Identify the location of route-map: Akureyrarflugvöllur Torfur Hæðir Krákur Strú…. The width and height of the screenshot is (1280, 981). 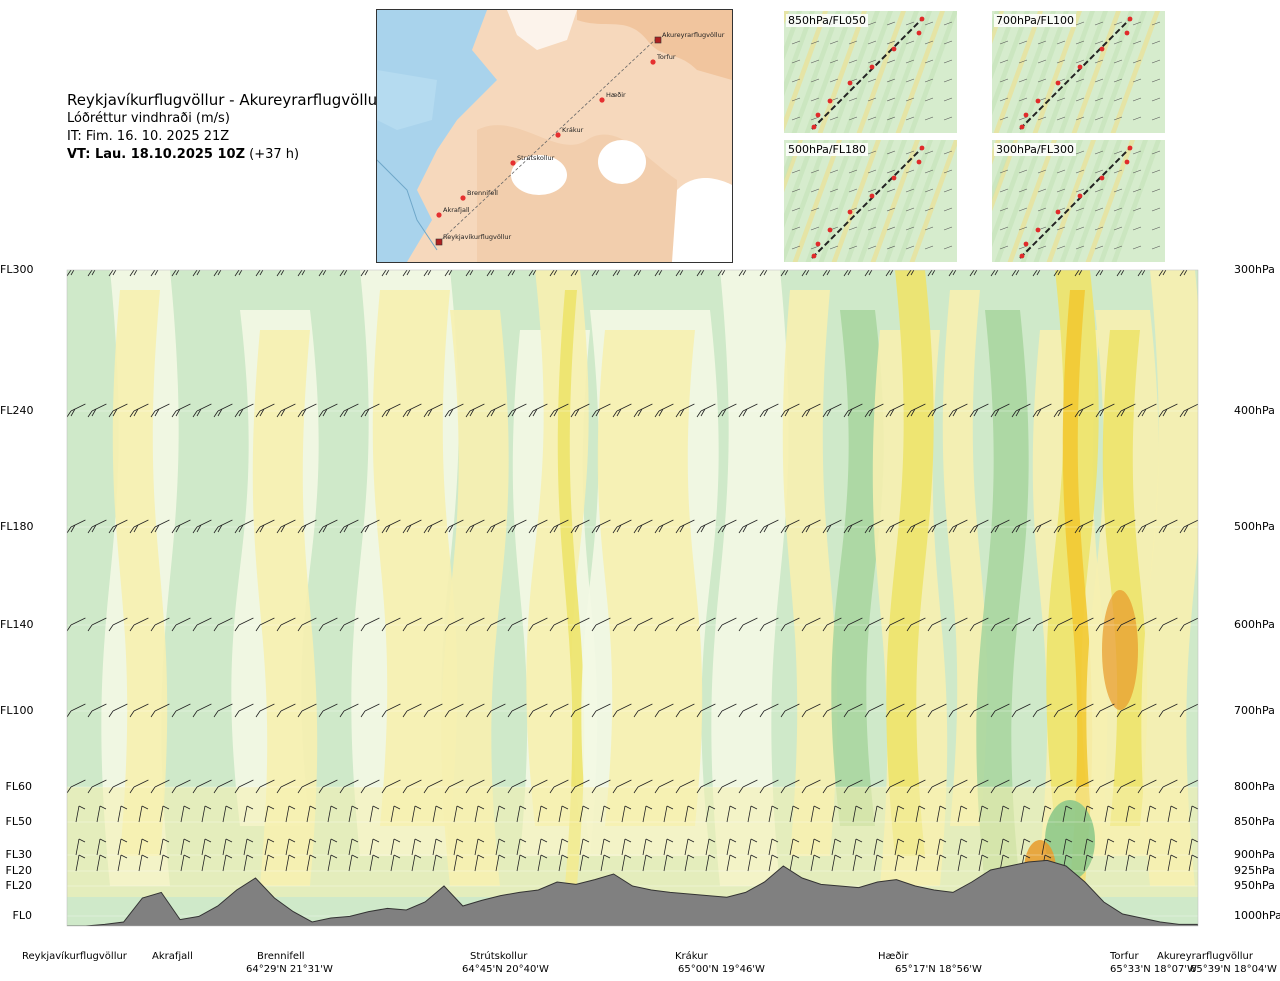
(554, 136).